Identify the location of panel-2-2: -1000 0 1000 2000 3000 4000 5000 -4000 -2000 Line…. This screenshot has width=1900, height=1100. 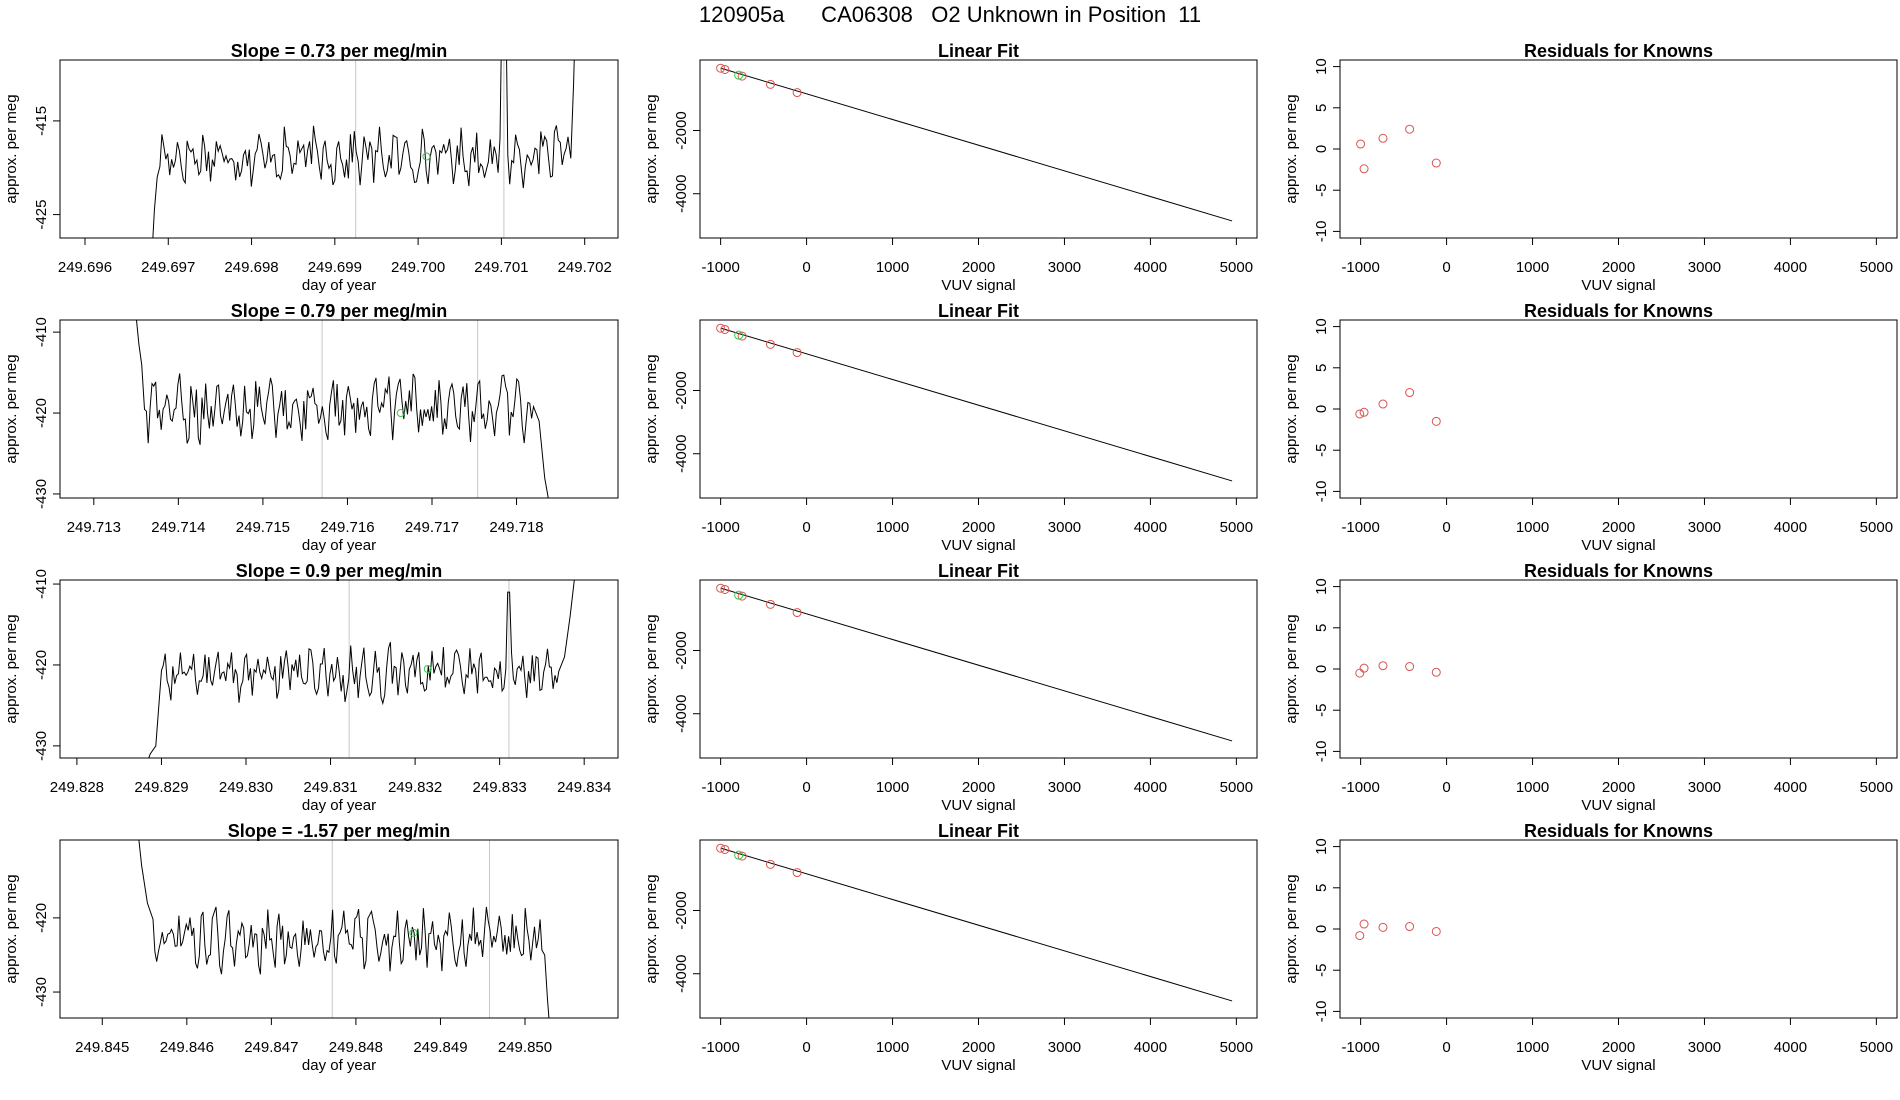
(950, 427).